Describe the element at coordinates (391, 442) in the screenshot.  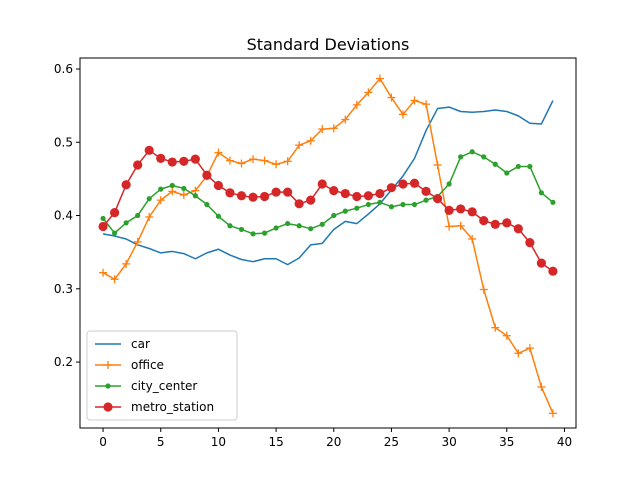
I see `x-tick-label: 25` at that location.